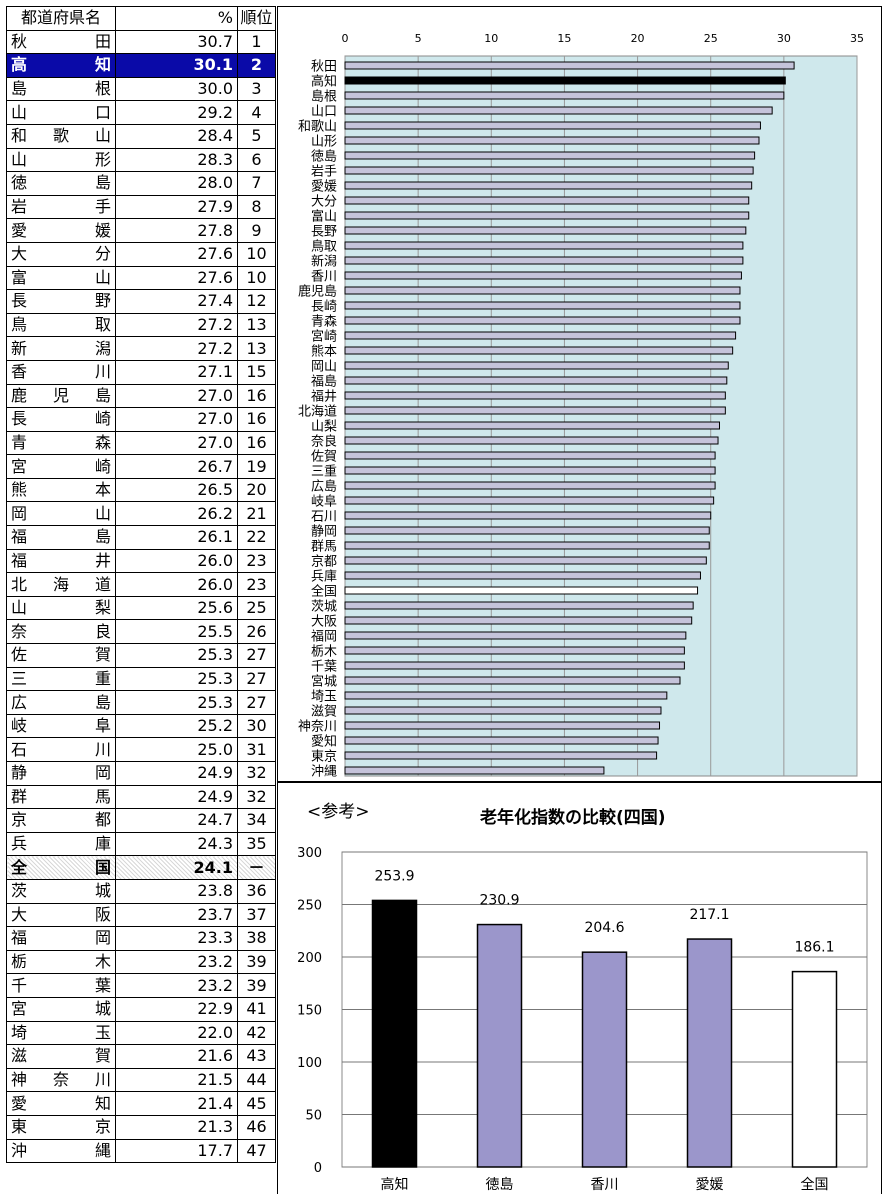  Describe the element at coordinates (176, 136) in the screenshot. I see `percent-value: 28.4` at that location.